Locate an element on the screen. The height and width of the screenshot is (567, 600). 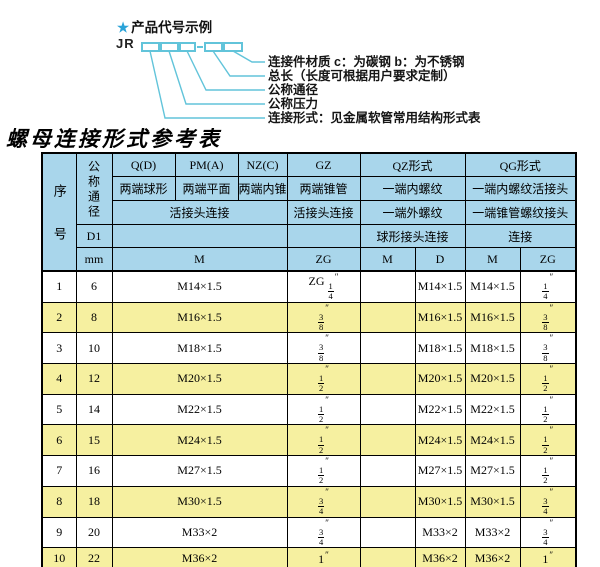
header-end-qd: 两端球形 is located at coordinates (143, 189).